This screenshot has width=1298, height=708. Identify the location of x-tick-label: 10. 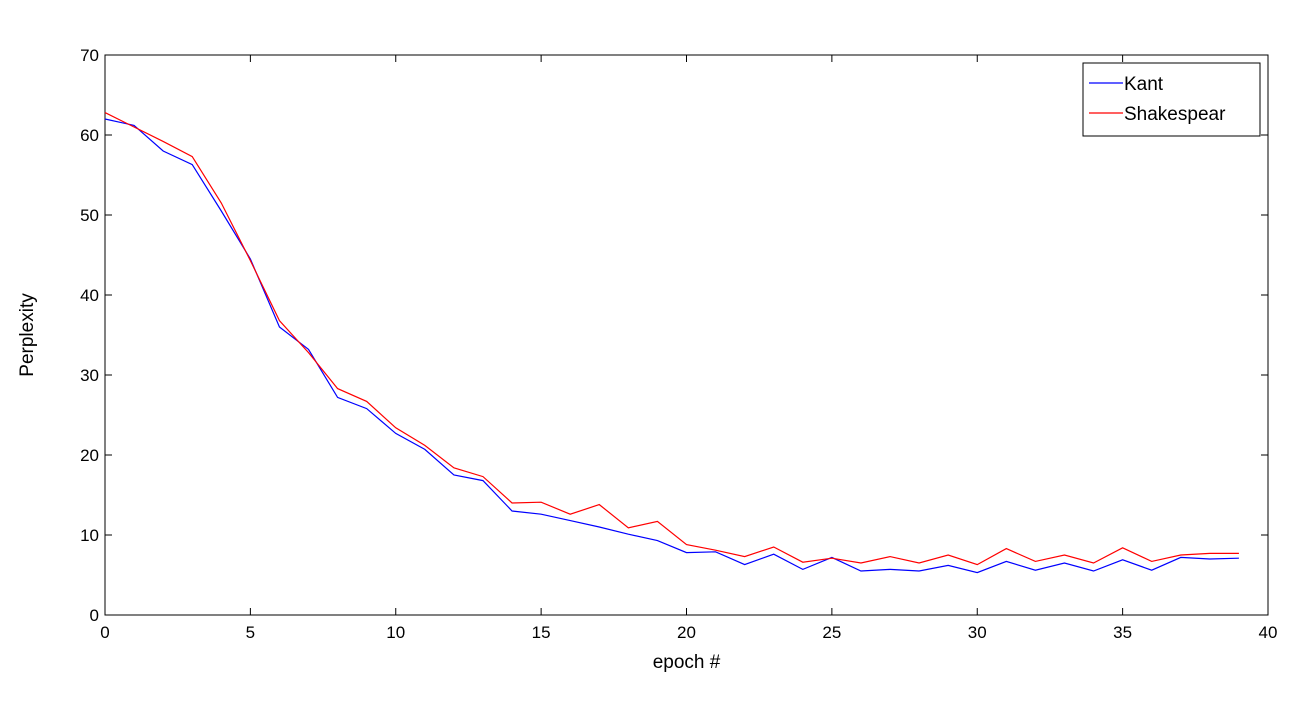
(395, 632).